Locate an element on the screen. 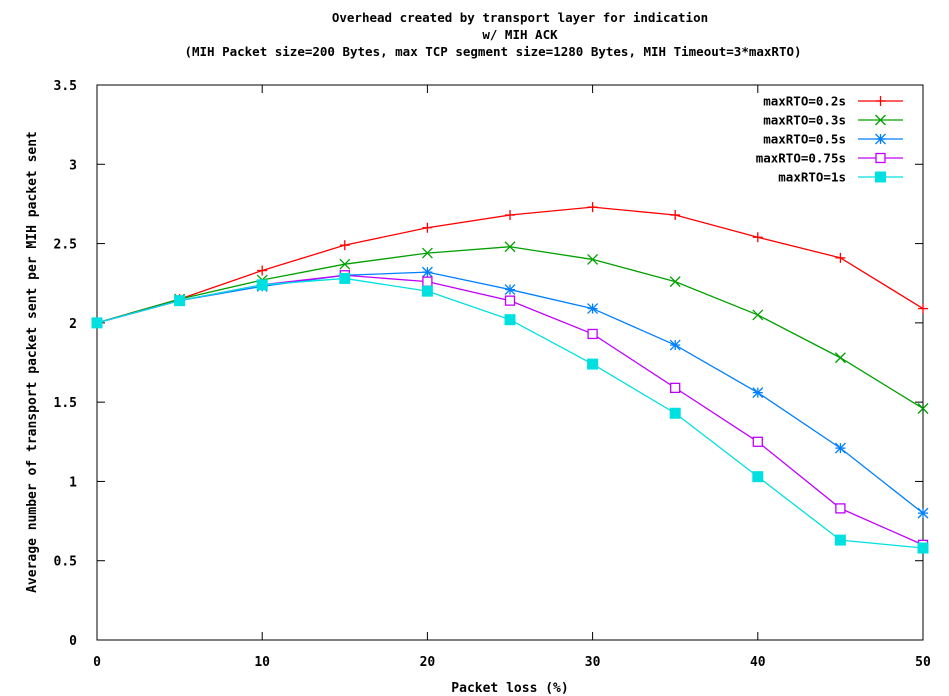 The image size is (949, 696). legend-item: maxRTO=0.2s is located at coordinates (833, 101).